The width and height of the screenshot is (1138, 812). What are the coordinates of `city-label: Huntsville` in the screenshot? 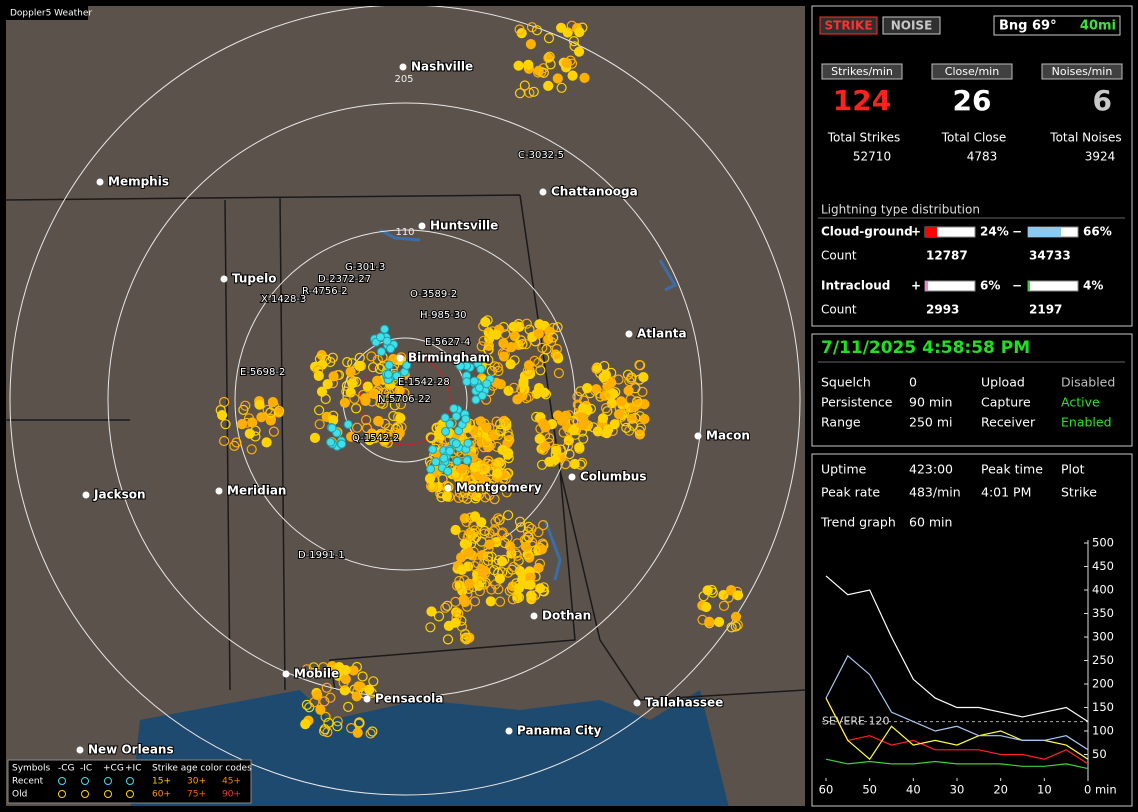 It's located at (464, 226).